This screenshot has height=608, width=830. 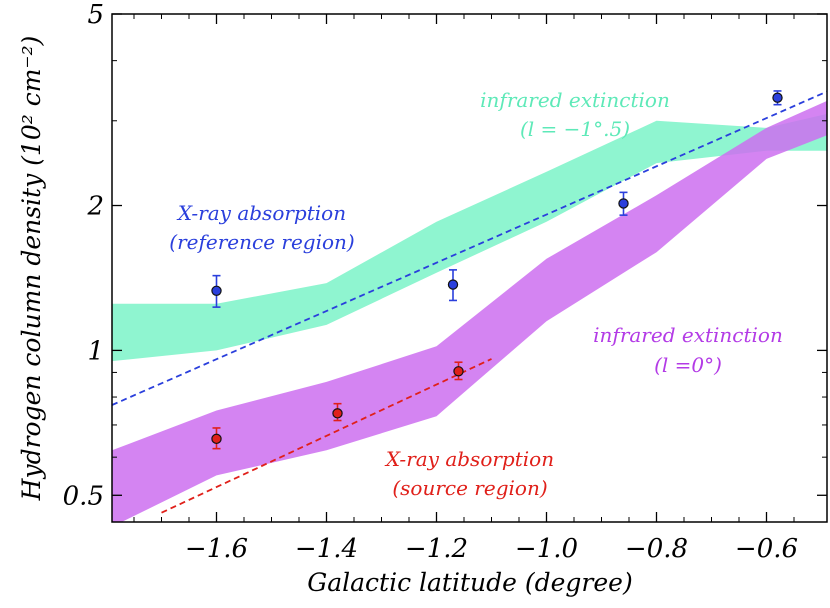 What do you see at coordinates (261, 213) in the screenshot?
I see `annotation-xray-ref-line1: X-ray absorption` at bounding box center [261, 213].